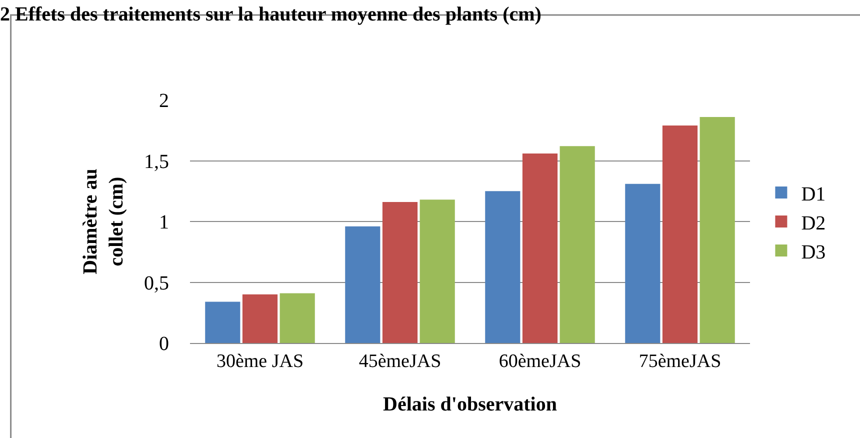 Image resolution: width=860 pixels, height=438 pixels. What do you see at coordinates (813, 252) in the screenshot?
I see `legend-label: D3` at bounding box center [813, 252].